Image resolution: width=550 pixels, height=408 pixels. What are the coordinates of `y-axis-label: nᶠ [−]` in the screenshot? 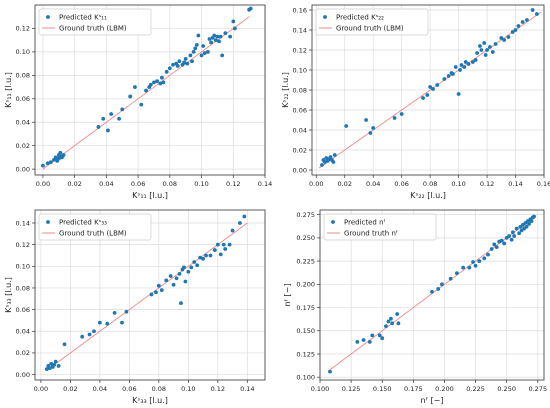 It's located at (287, 295).